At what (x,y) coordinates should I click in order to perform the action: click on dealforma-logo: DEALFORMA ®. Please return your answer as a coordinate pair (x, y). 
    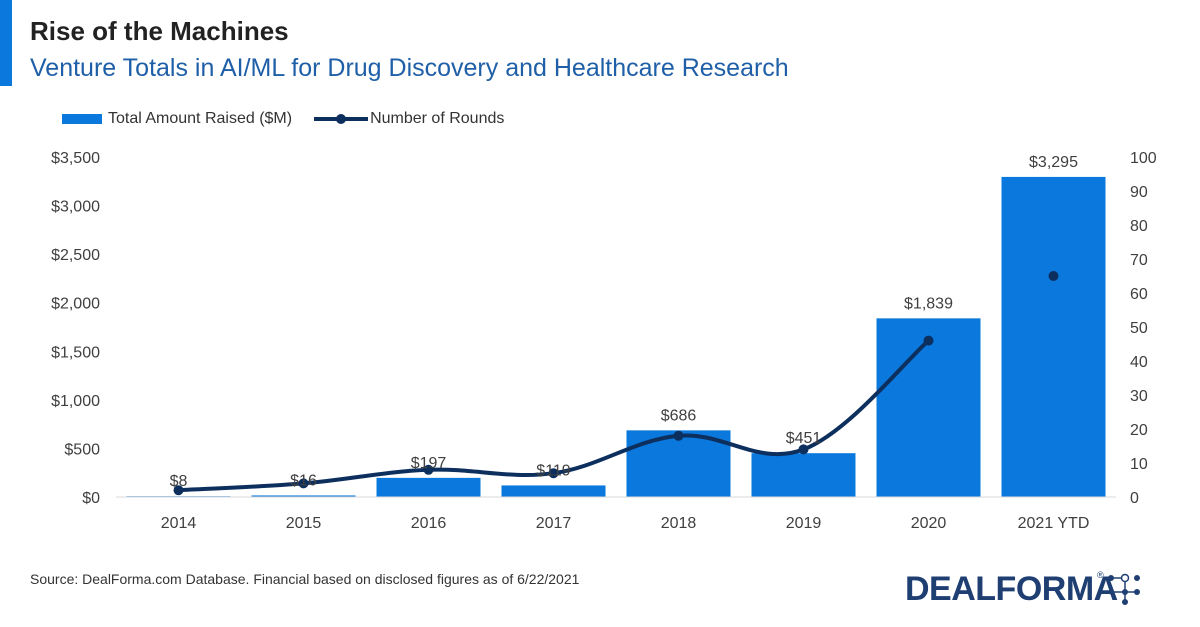
    Looking at the image, I should click on (1030, 588).